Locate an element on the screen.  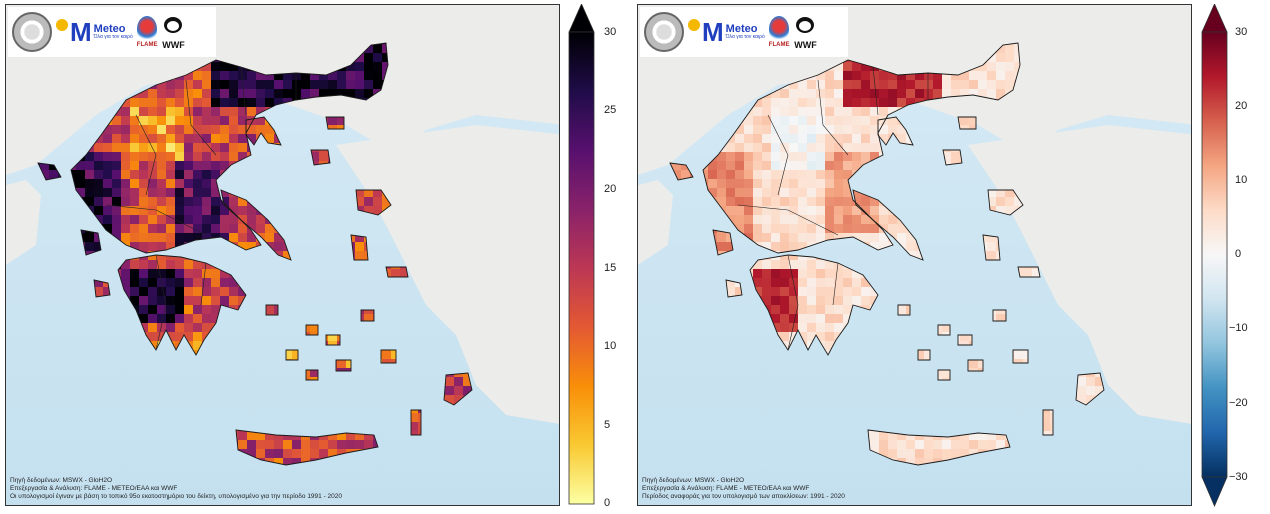
meteo-sub: Όλα για τον καιρό is located at coordinates (113, 37).